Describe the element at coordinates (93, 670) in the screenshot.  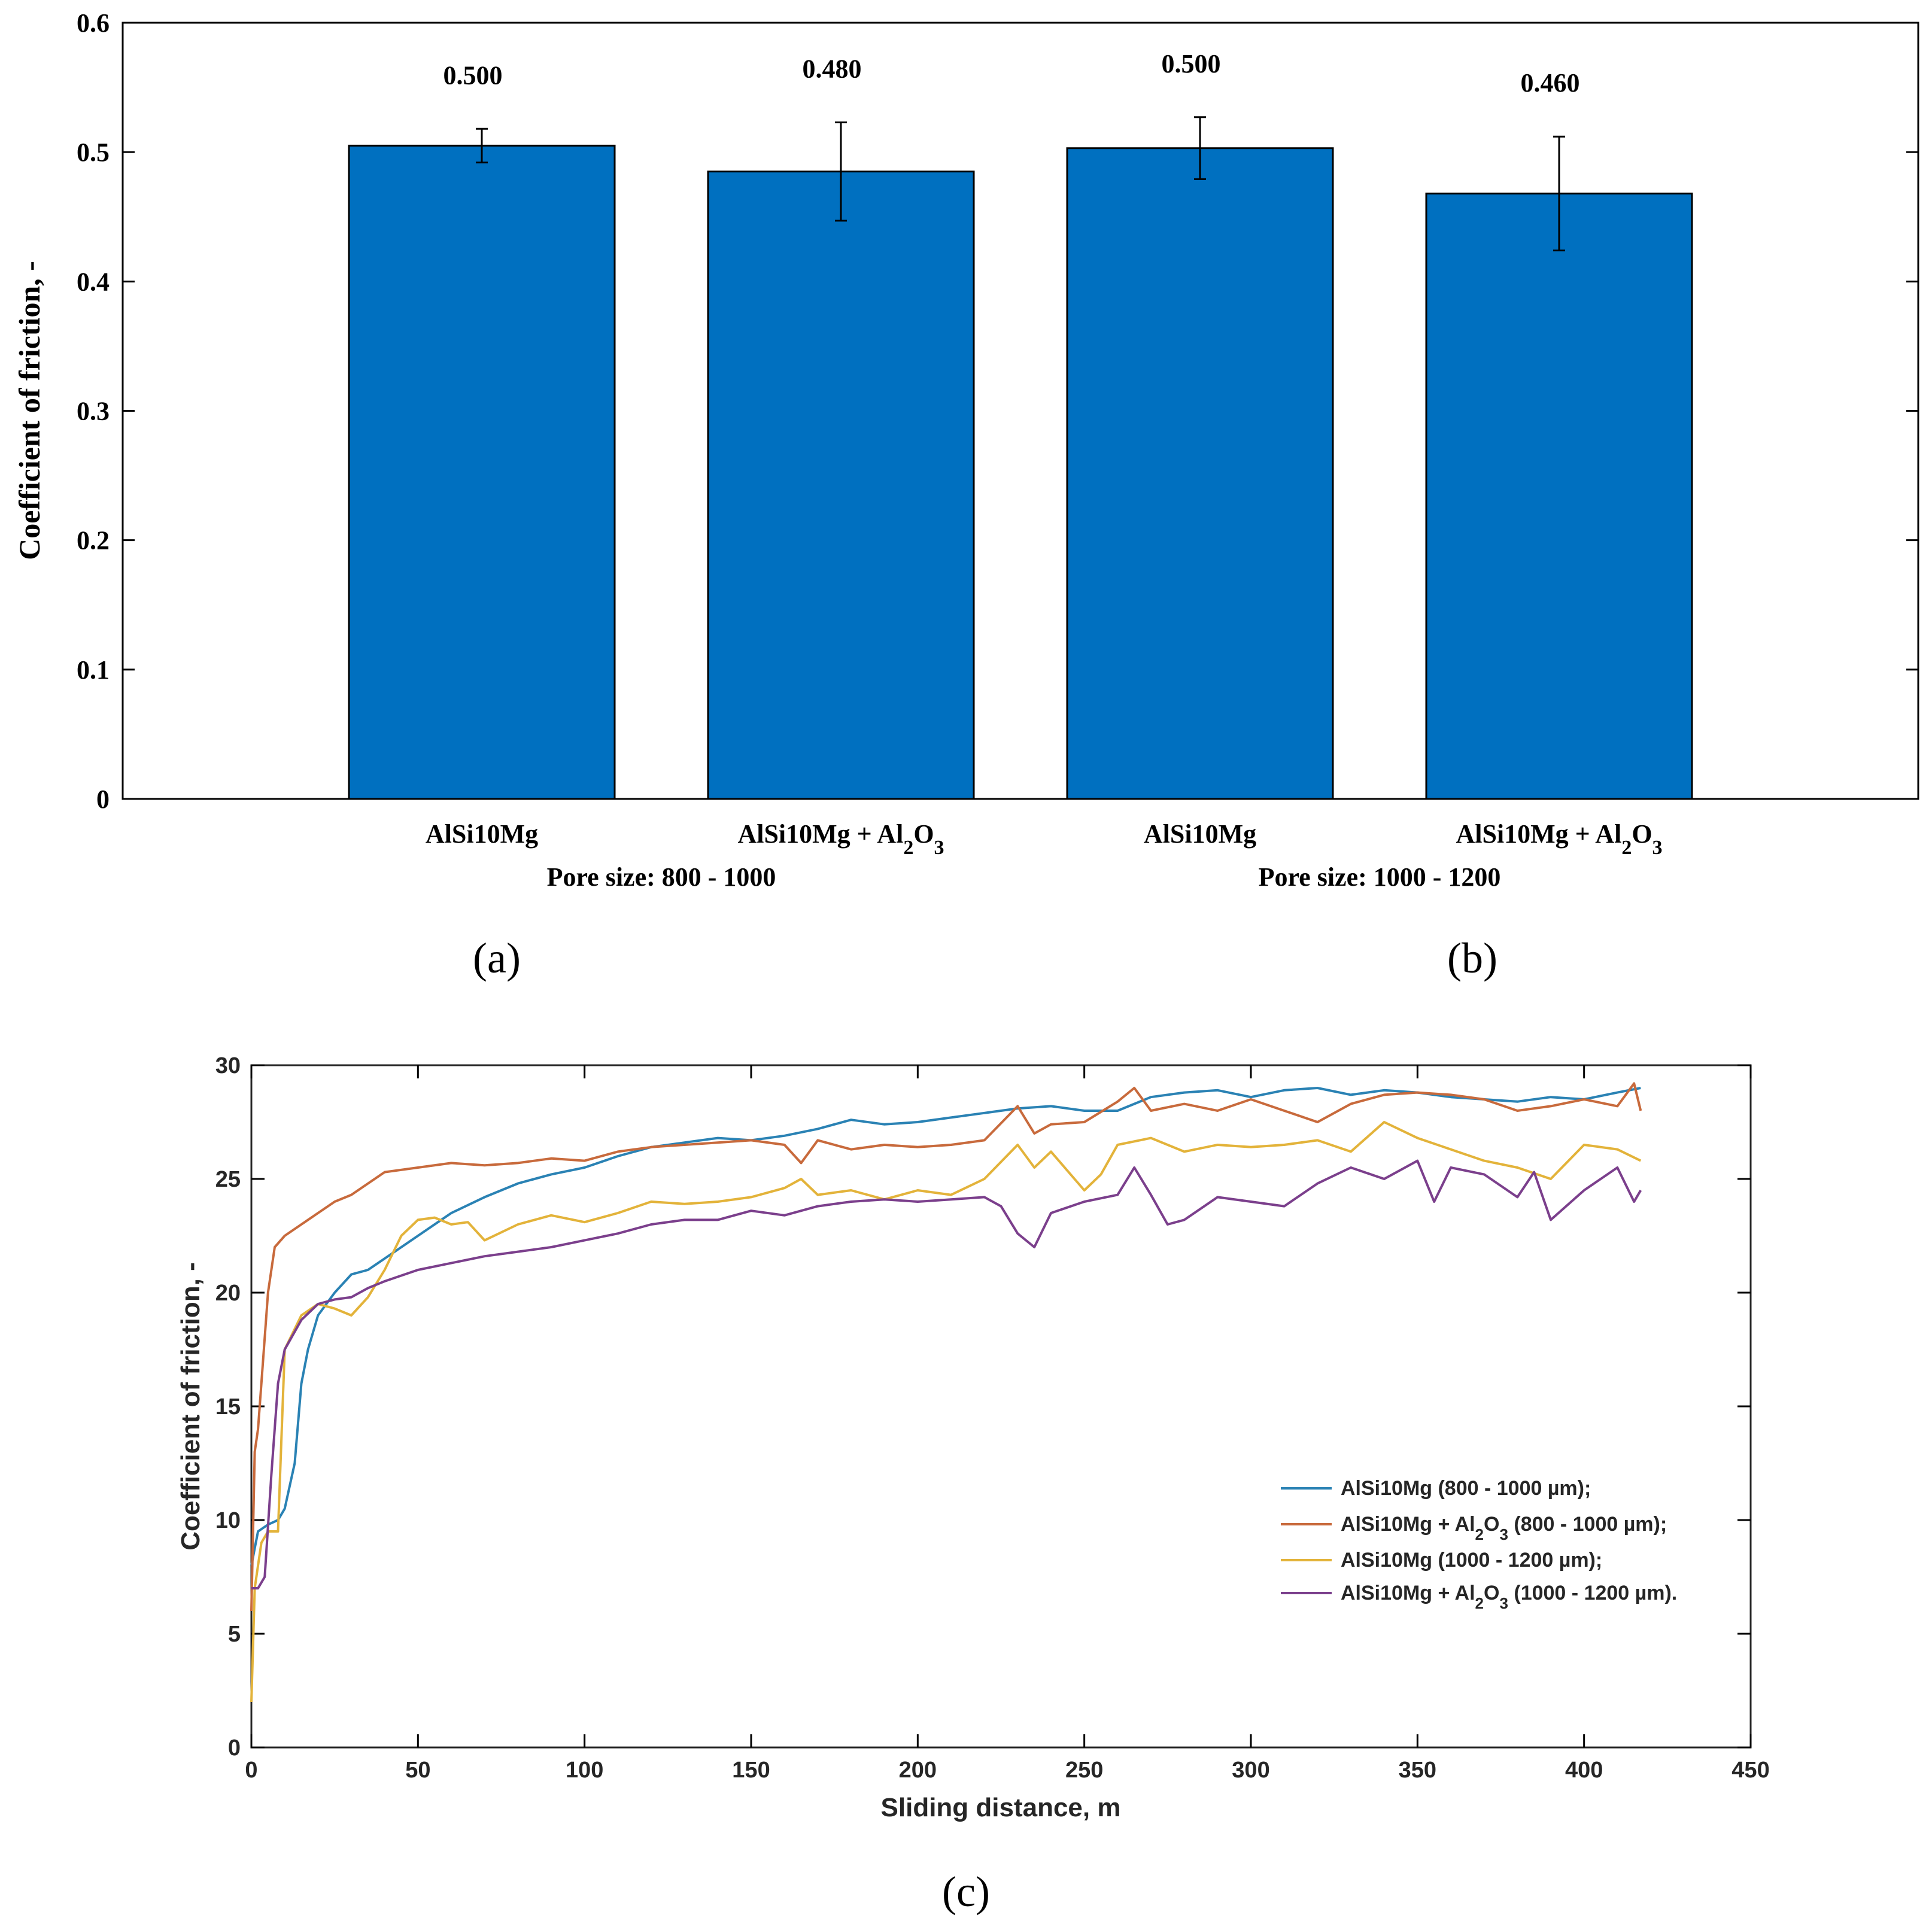
I see `y-tick-label: 0.1` at that location.